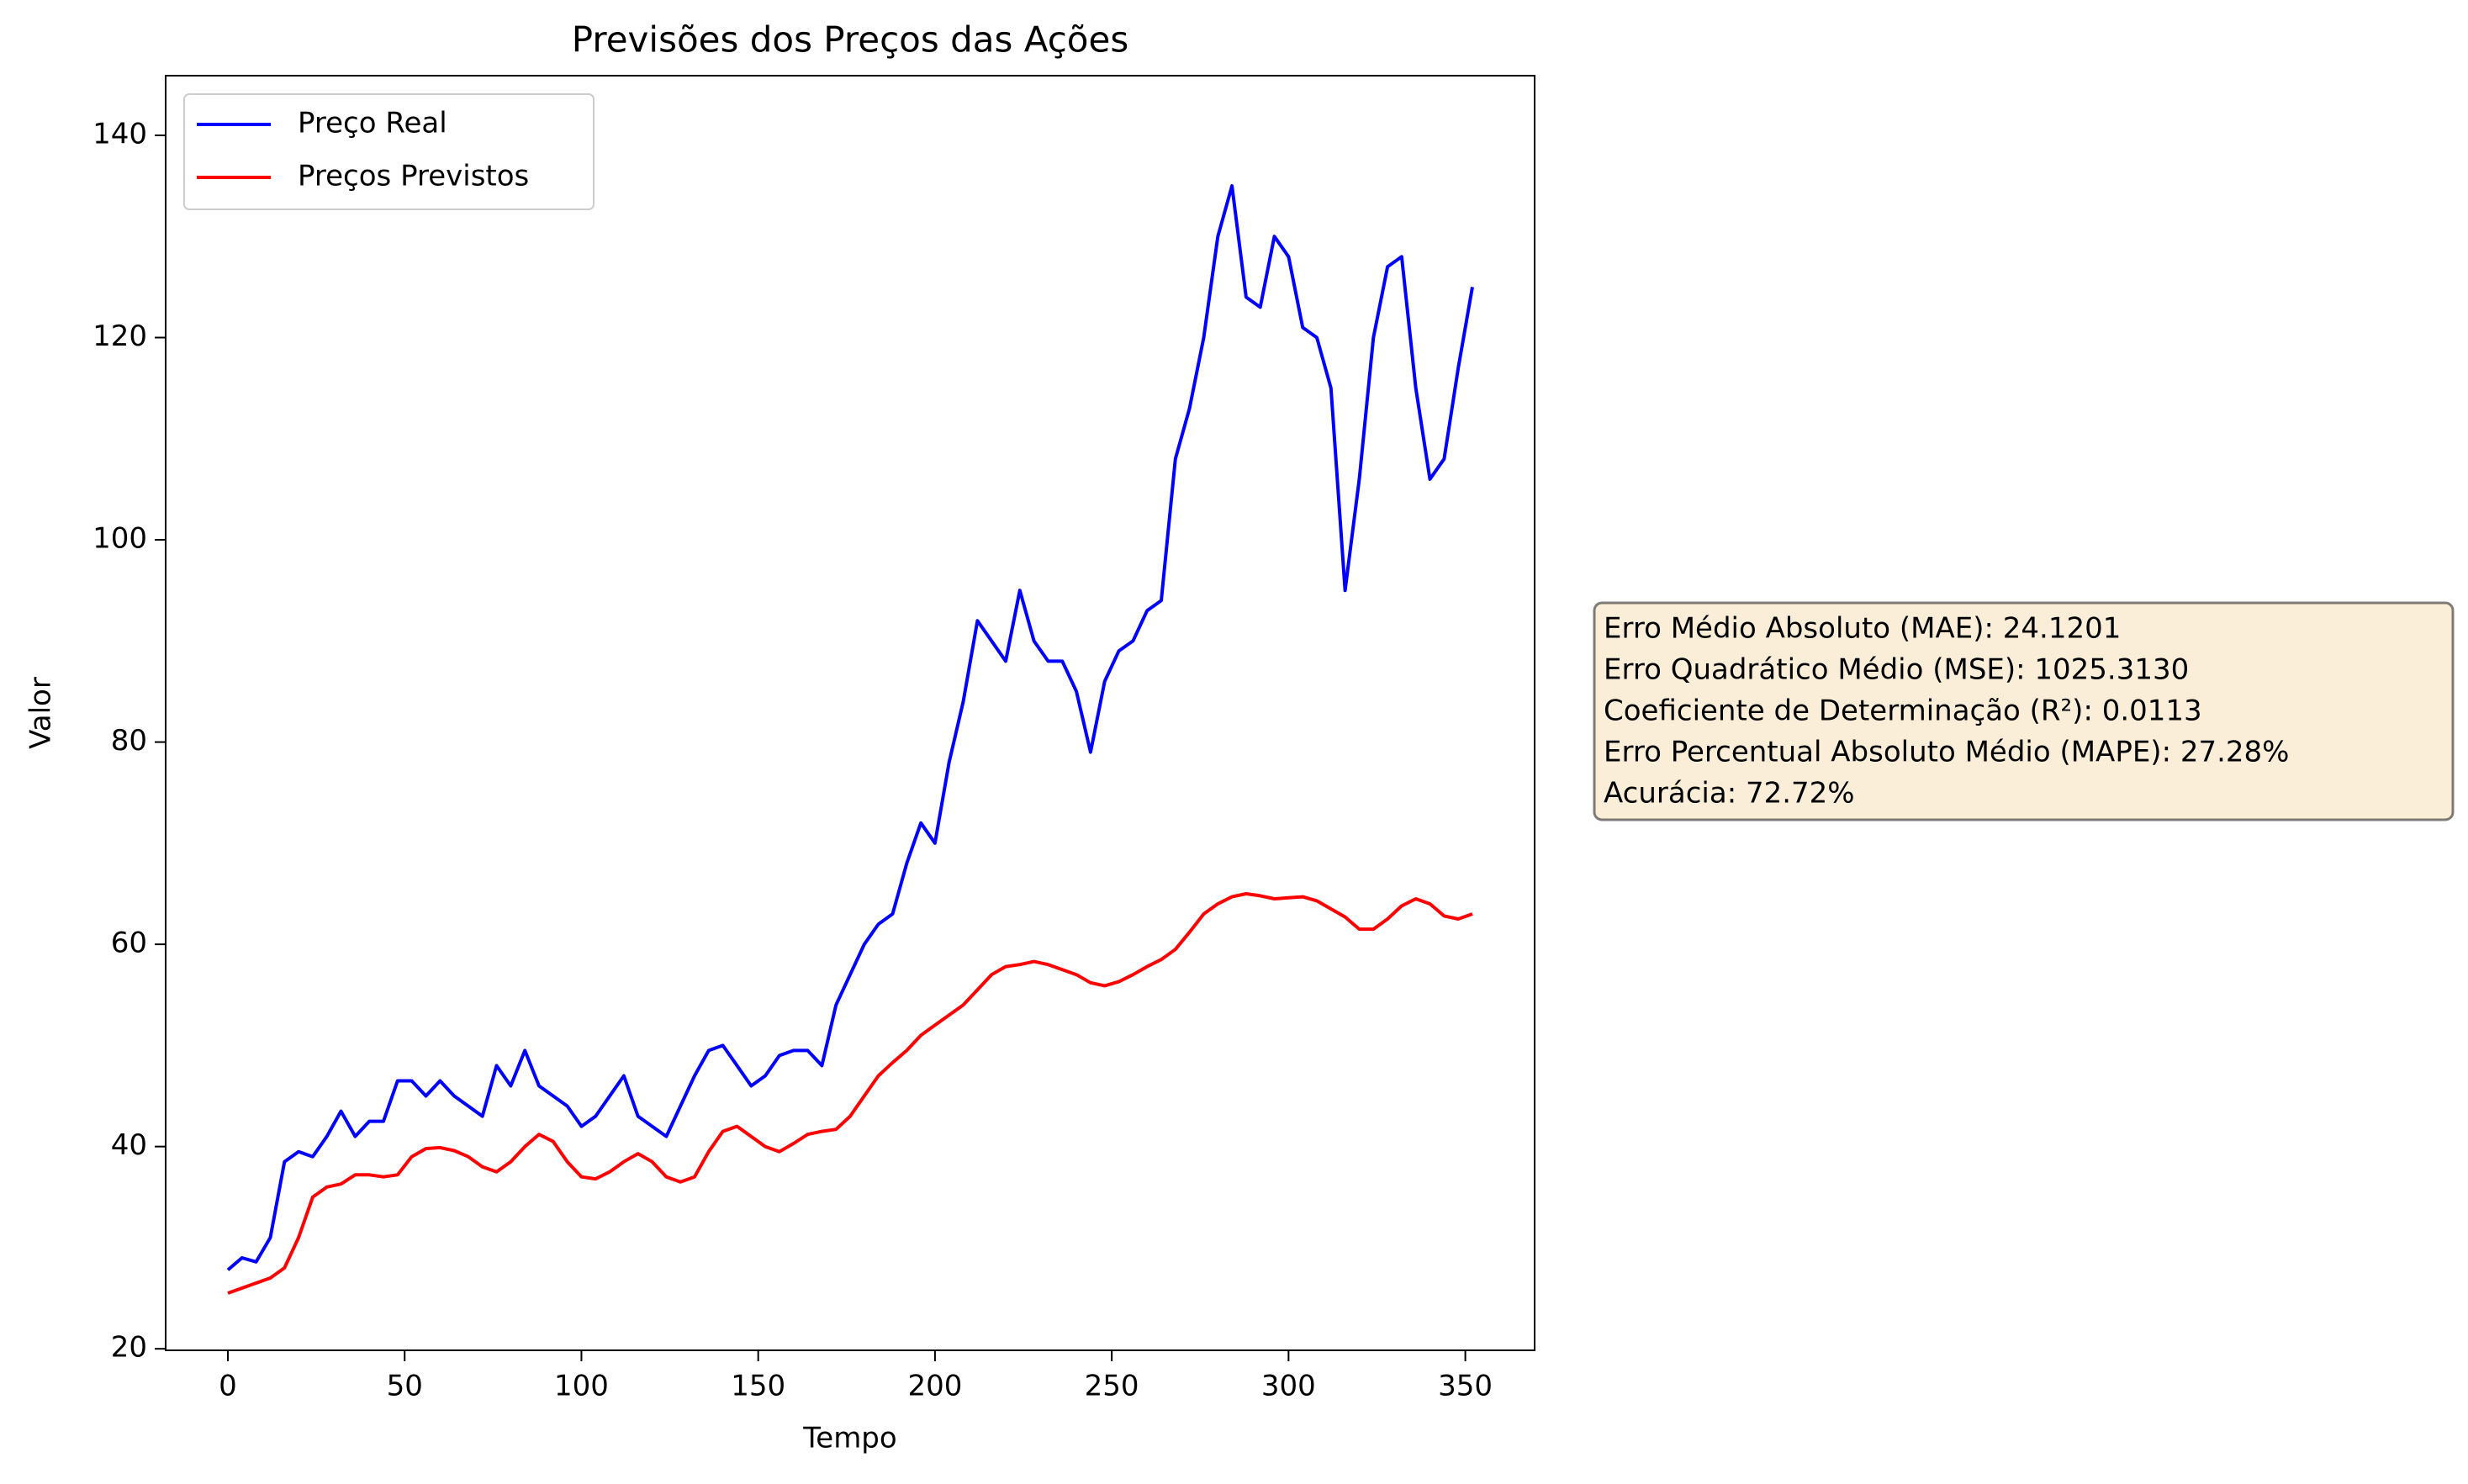  What do you see at coordinates (934, 1386) in the screenshot?
I see `x-tick-label: 200` at bounding box center [934, 1386].